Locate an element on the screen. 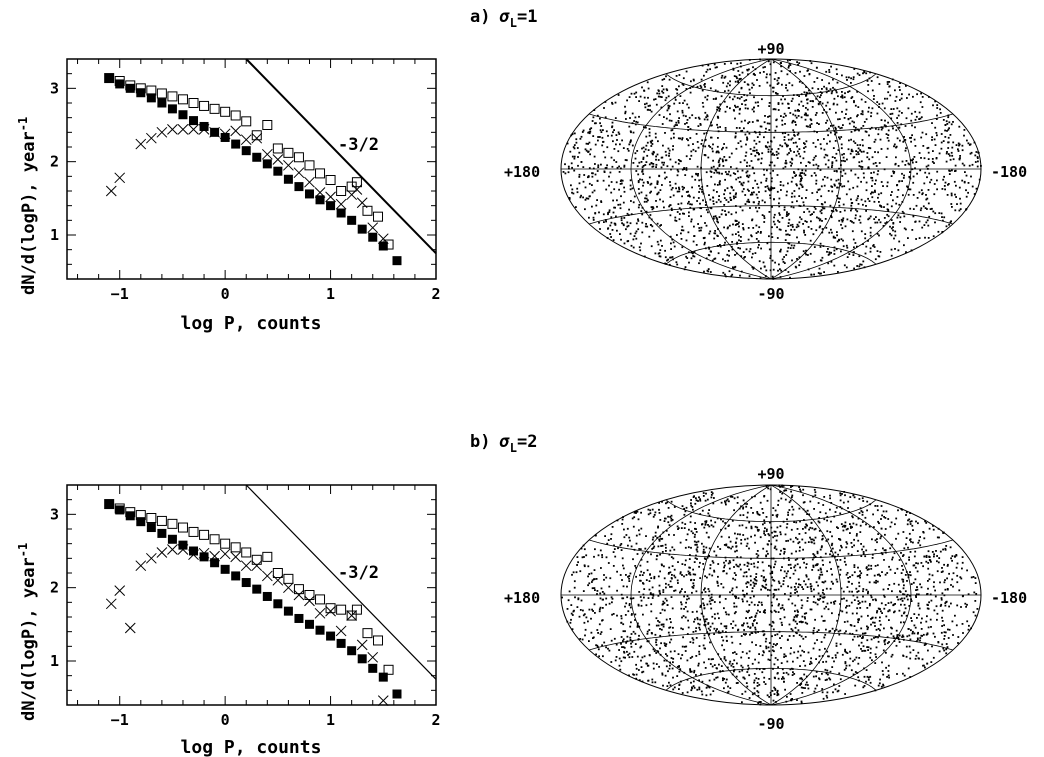  panel-title-b: b) σL=2 is located at coordinates (503, 443).